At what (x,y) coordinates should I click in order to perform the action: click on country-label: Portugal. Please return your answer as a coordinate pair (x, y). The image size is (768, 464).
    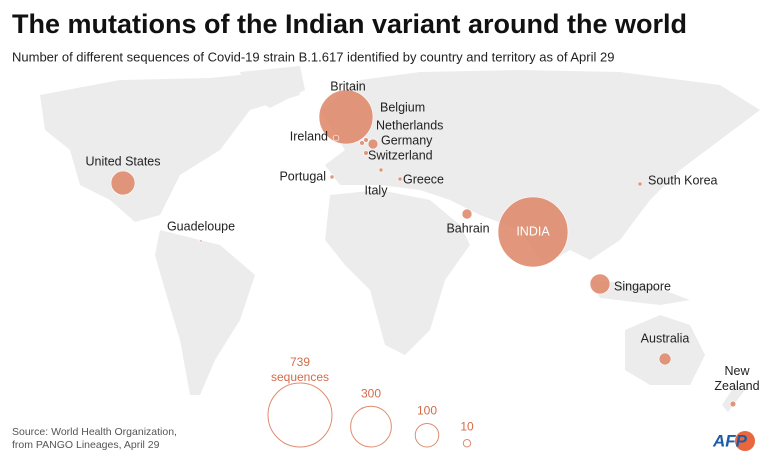
    Looking at the image, I should click on (302, 176).